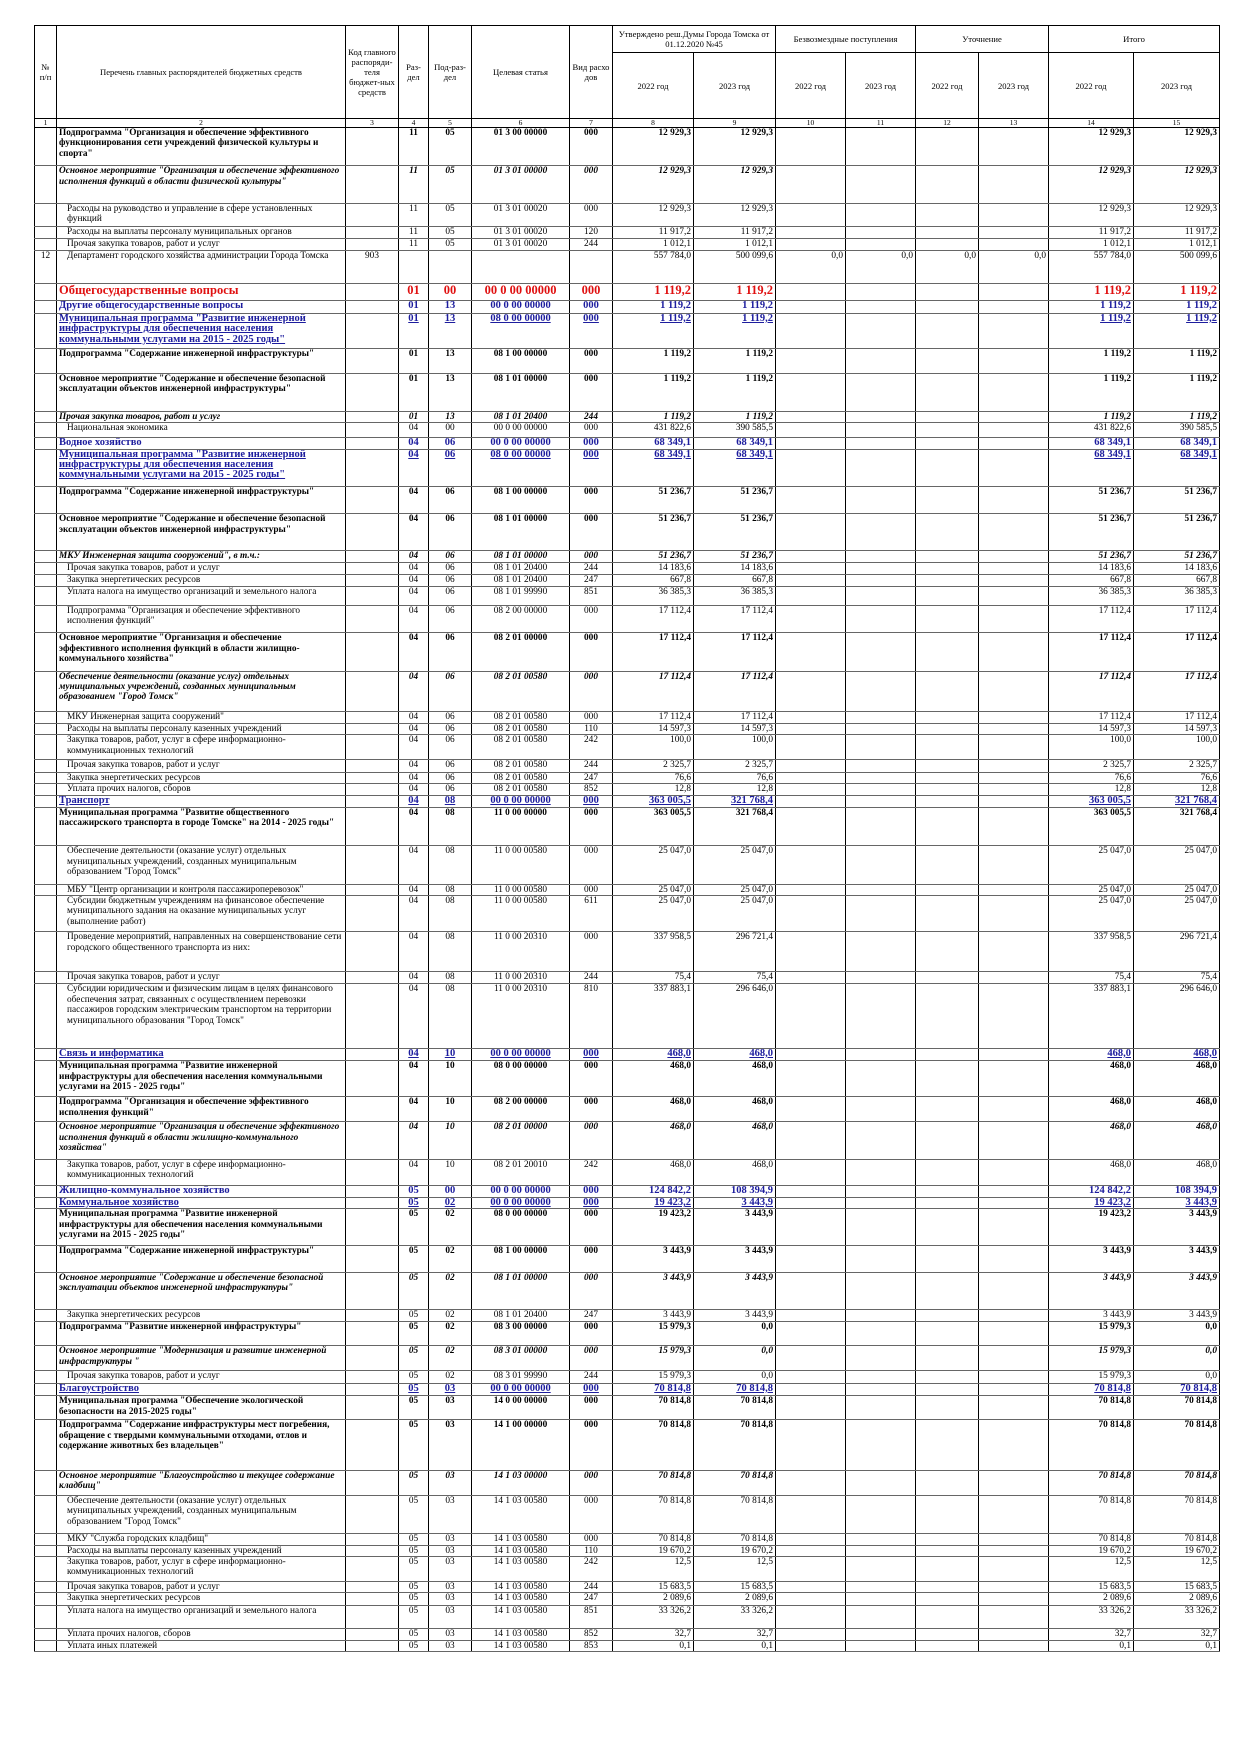 The image size is (1240, 1754). Describe the element at coordinates (591, 580) in the screenshot. I see `cell: 247` at that location.